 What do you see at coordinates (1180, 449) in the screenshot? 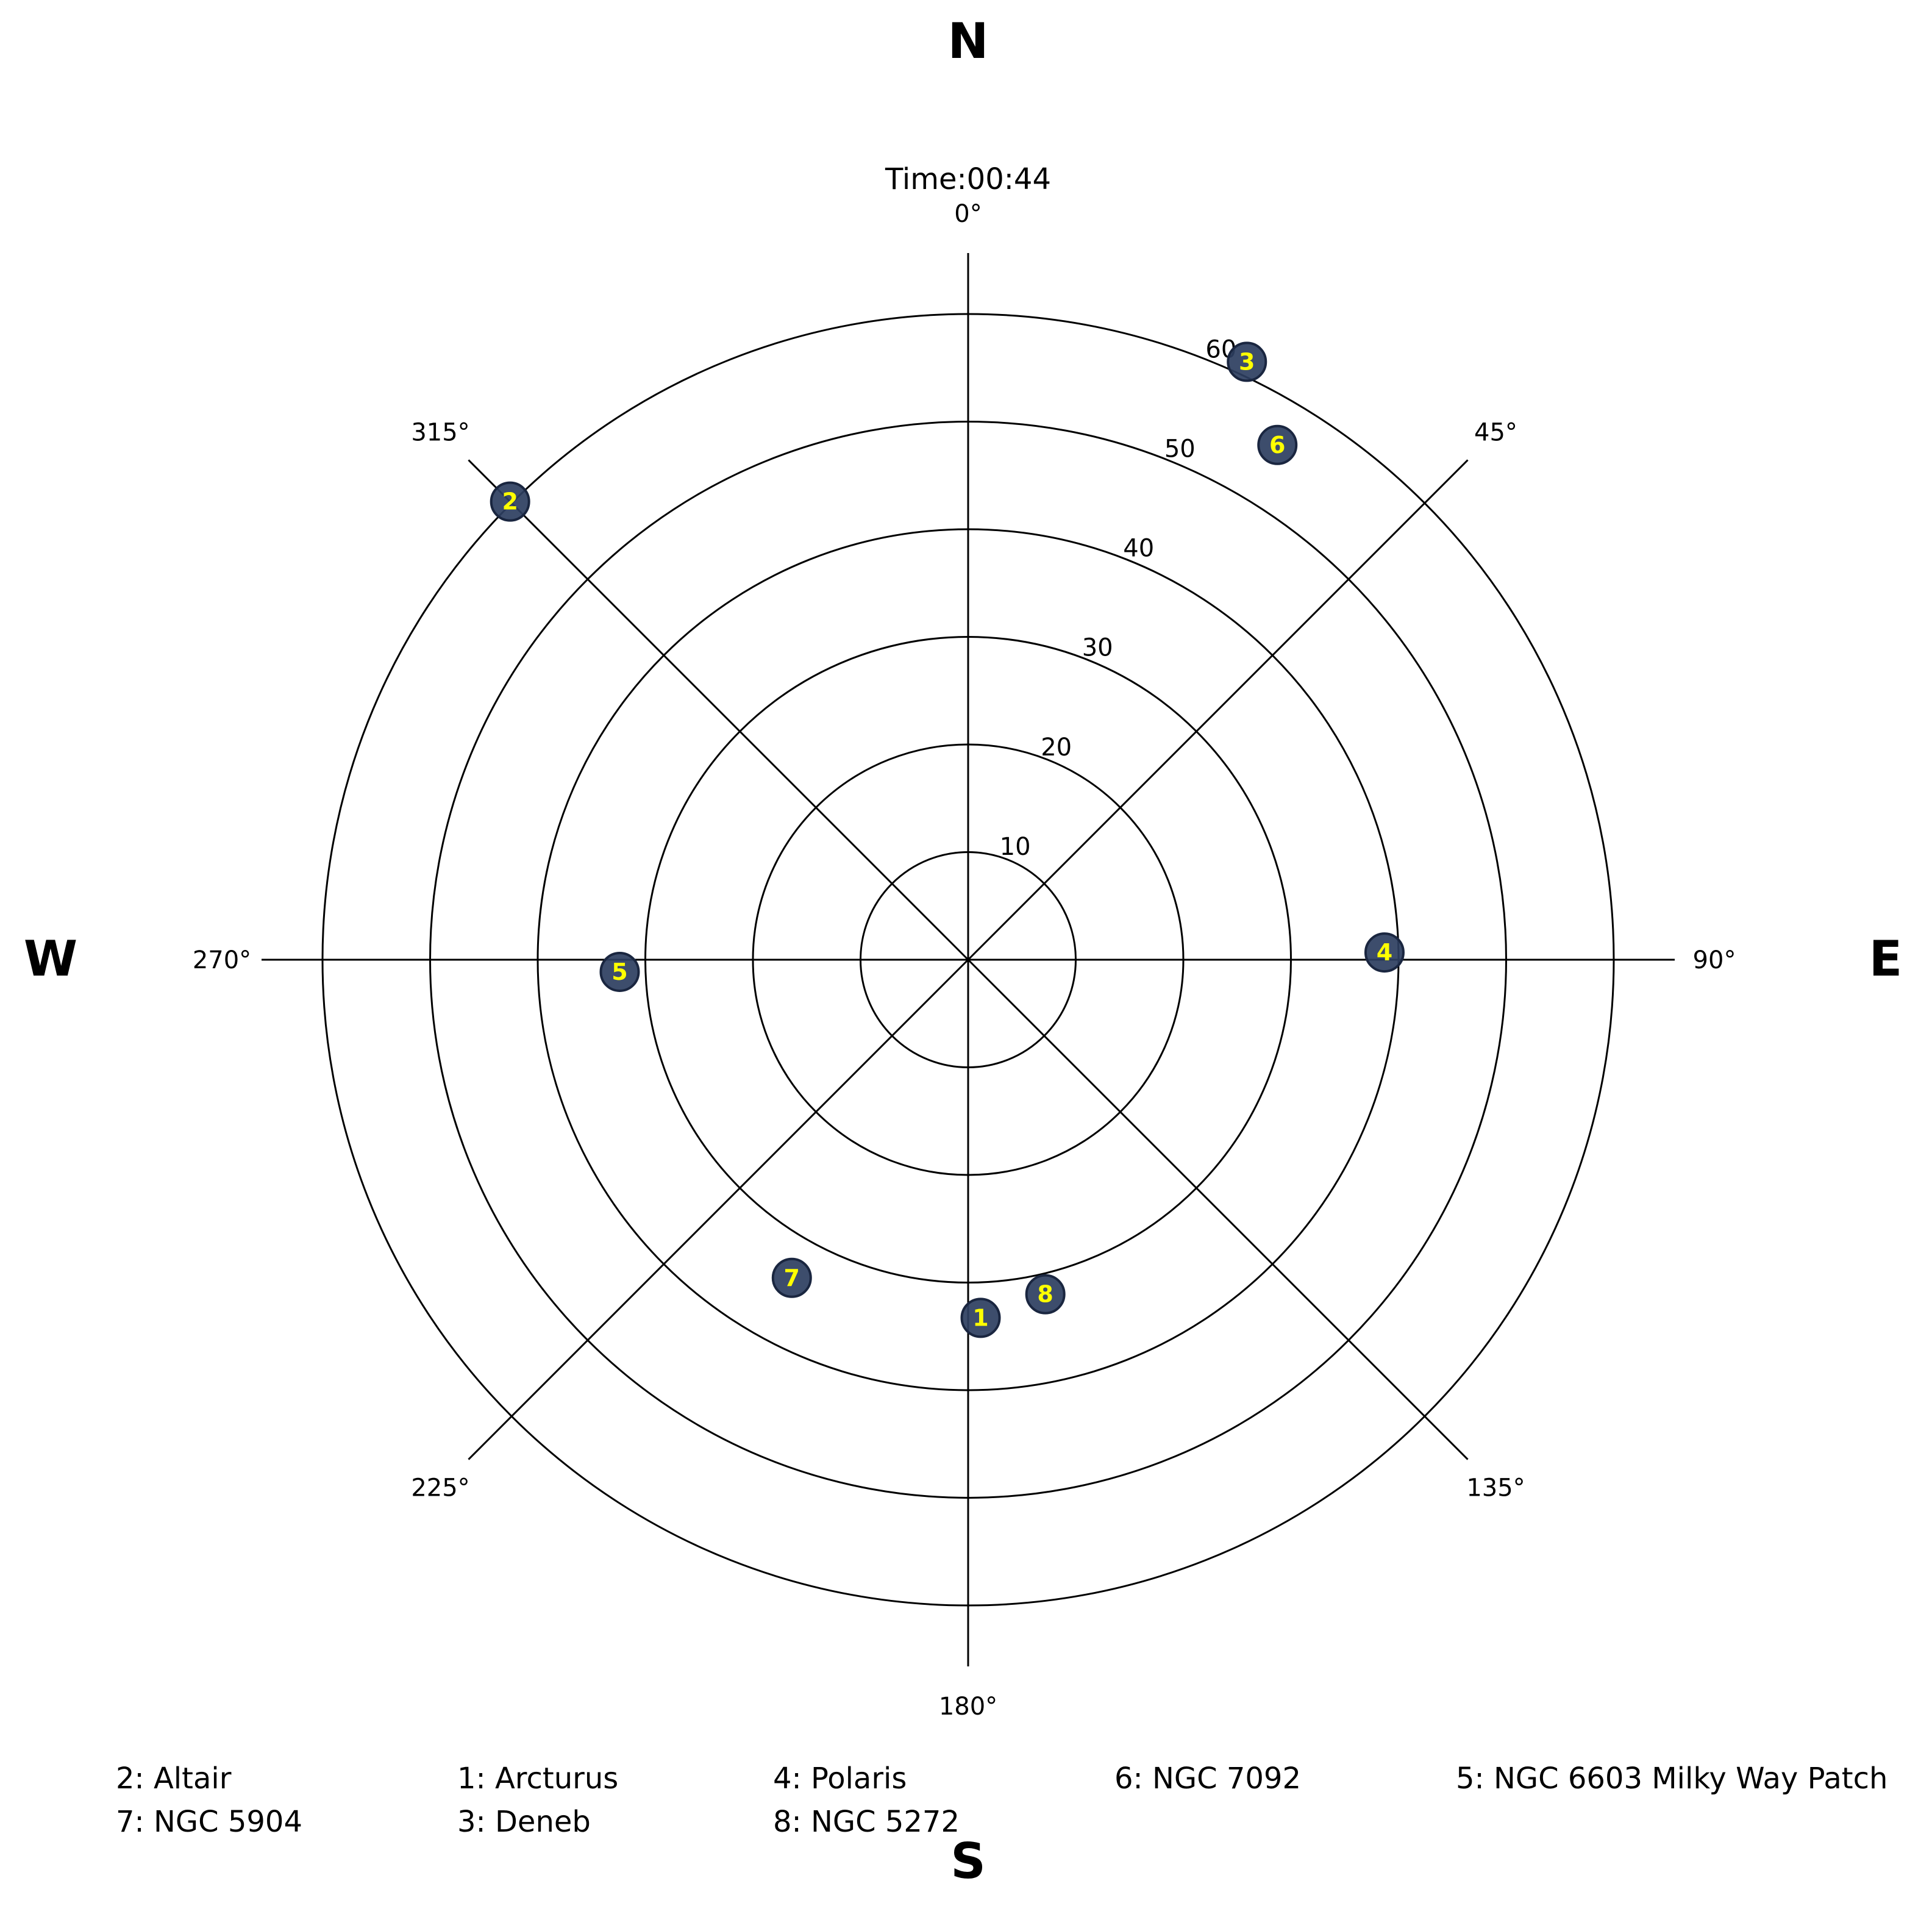
I see `radial-tick-label: 50` at bounding box center [1180, 449].